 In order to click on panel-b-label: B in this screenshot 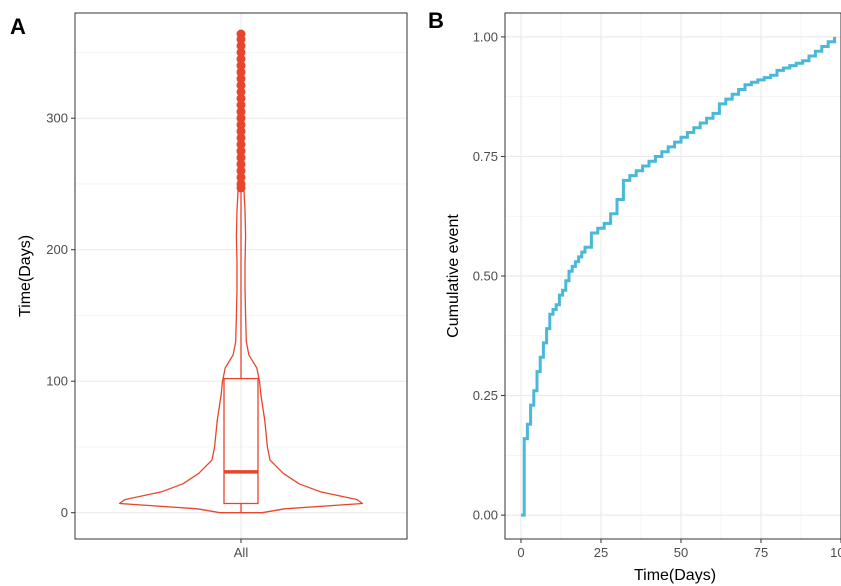, I will do `click(436, 20)`.